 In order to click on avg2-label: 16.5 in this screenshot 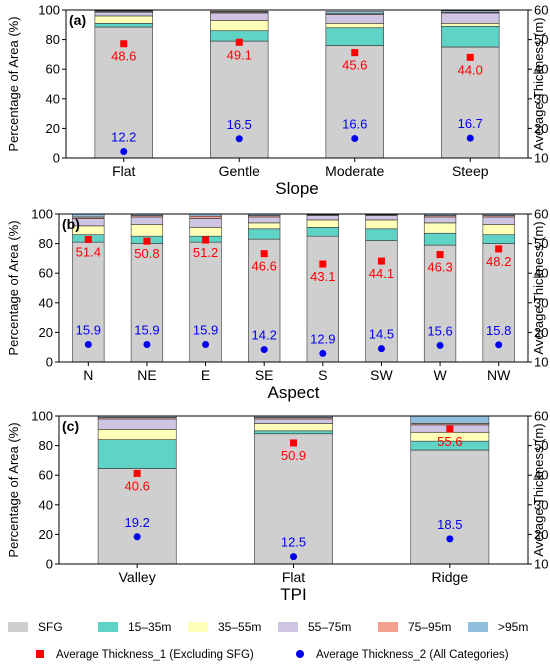, I will do `click(239, 124)`.